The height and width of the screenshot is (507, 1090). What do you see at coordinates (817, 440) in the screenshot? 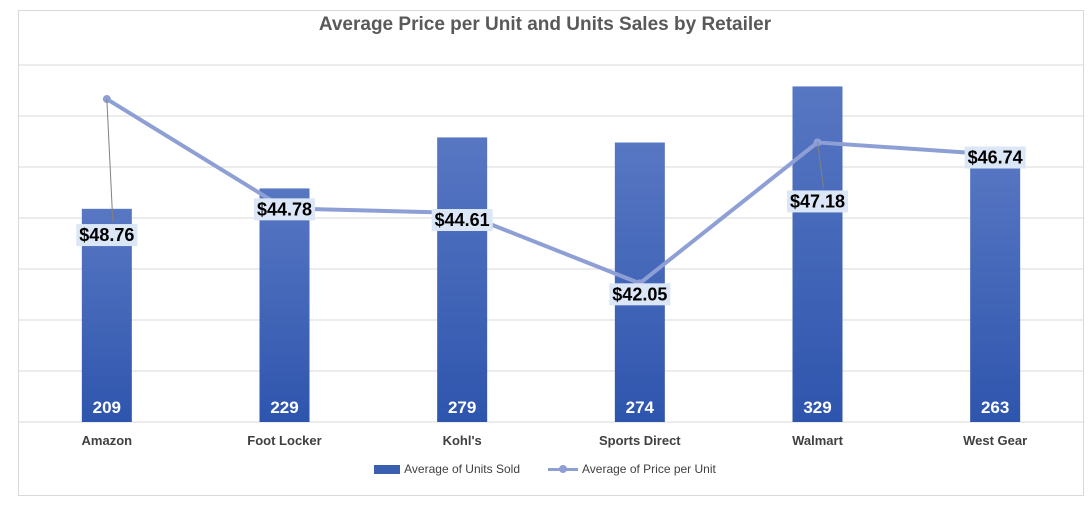
I see `category-label: Walmart` at bounding box center [817, 440].